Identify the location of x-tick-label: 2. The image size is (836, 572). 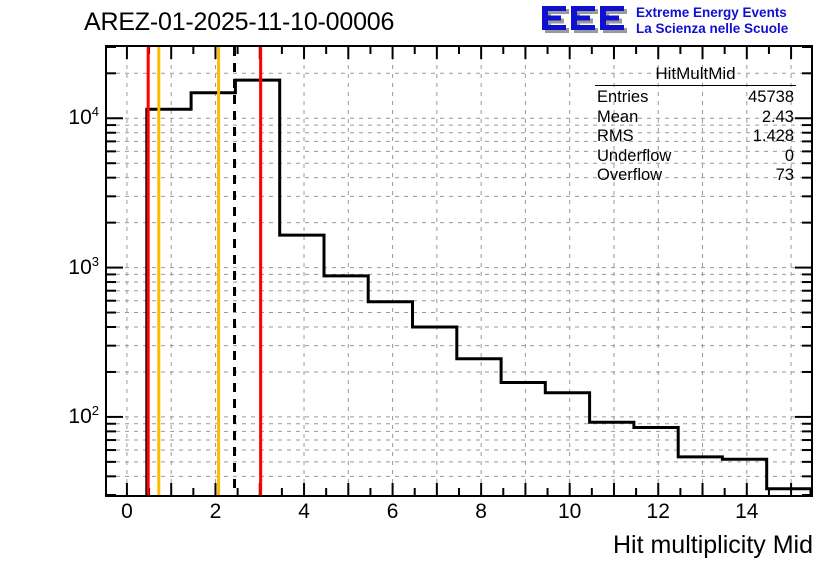
(215, 511).